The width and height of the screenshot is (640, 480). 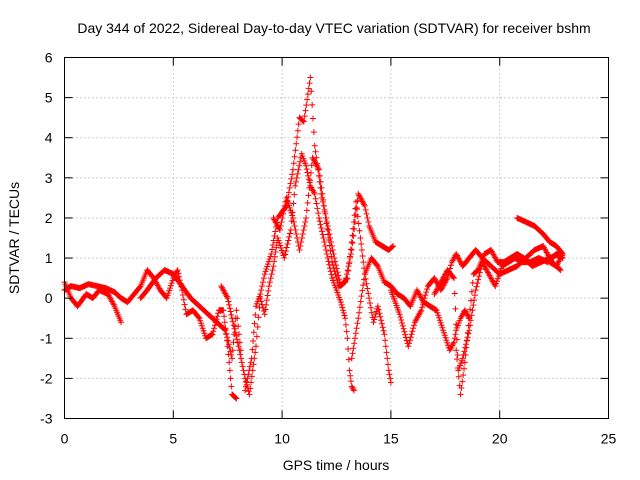 What do you see at coordinates (609, 439) in the screenshot?
I see `x-tick-label: 25` at bounding box center [609, 439].